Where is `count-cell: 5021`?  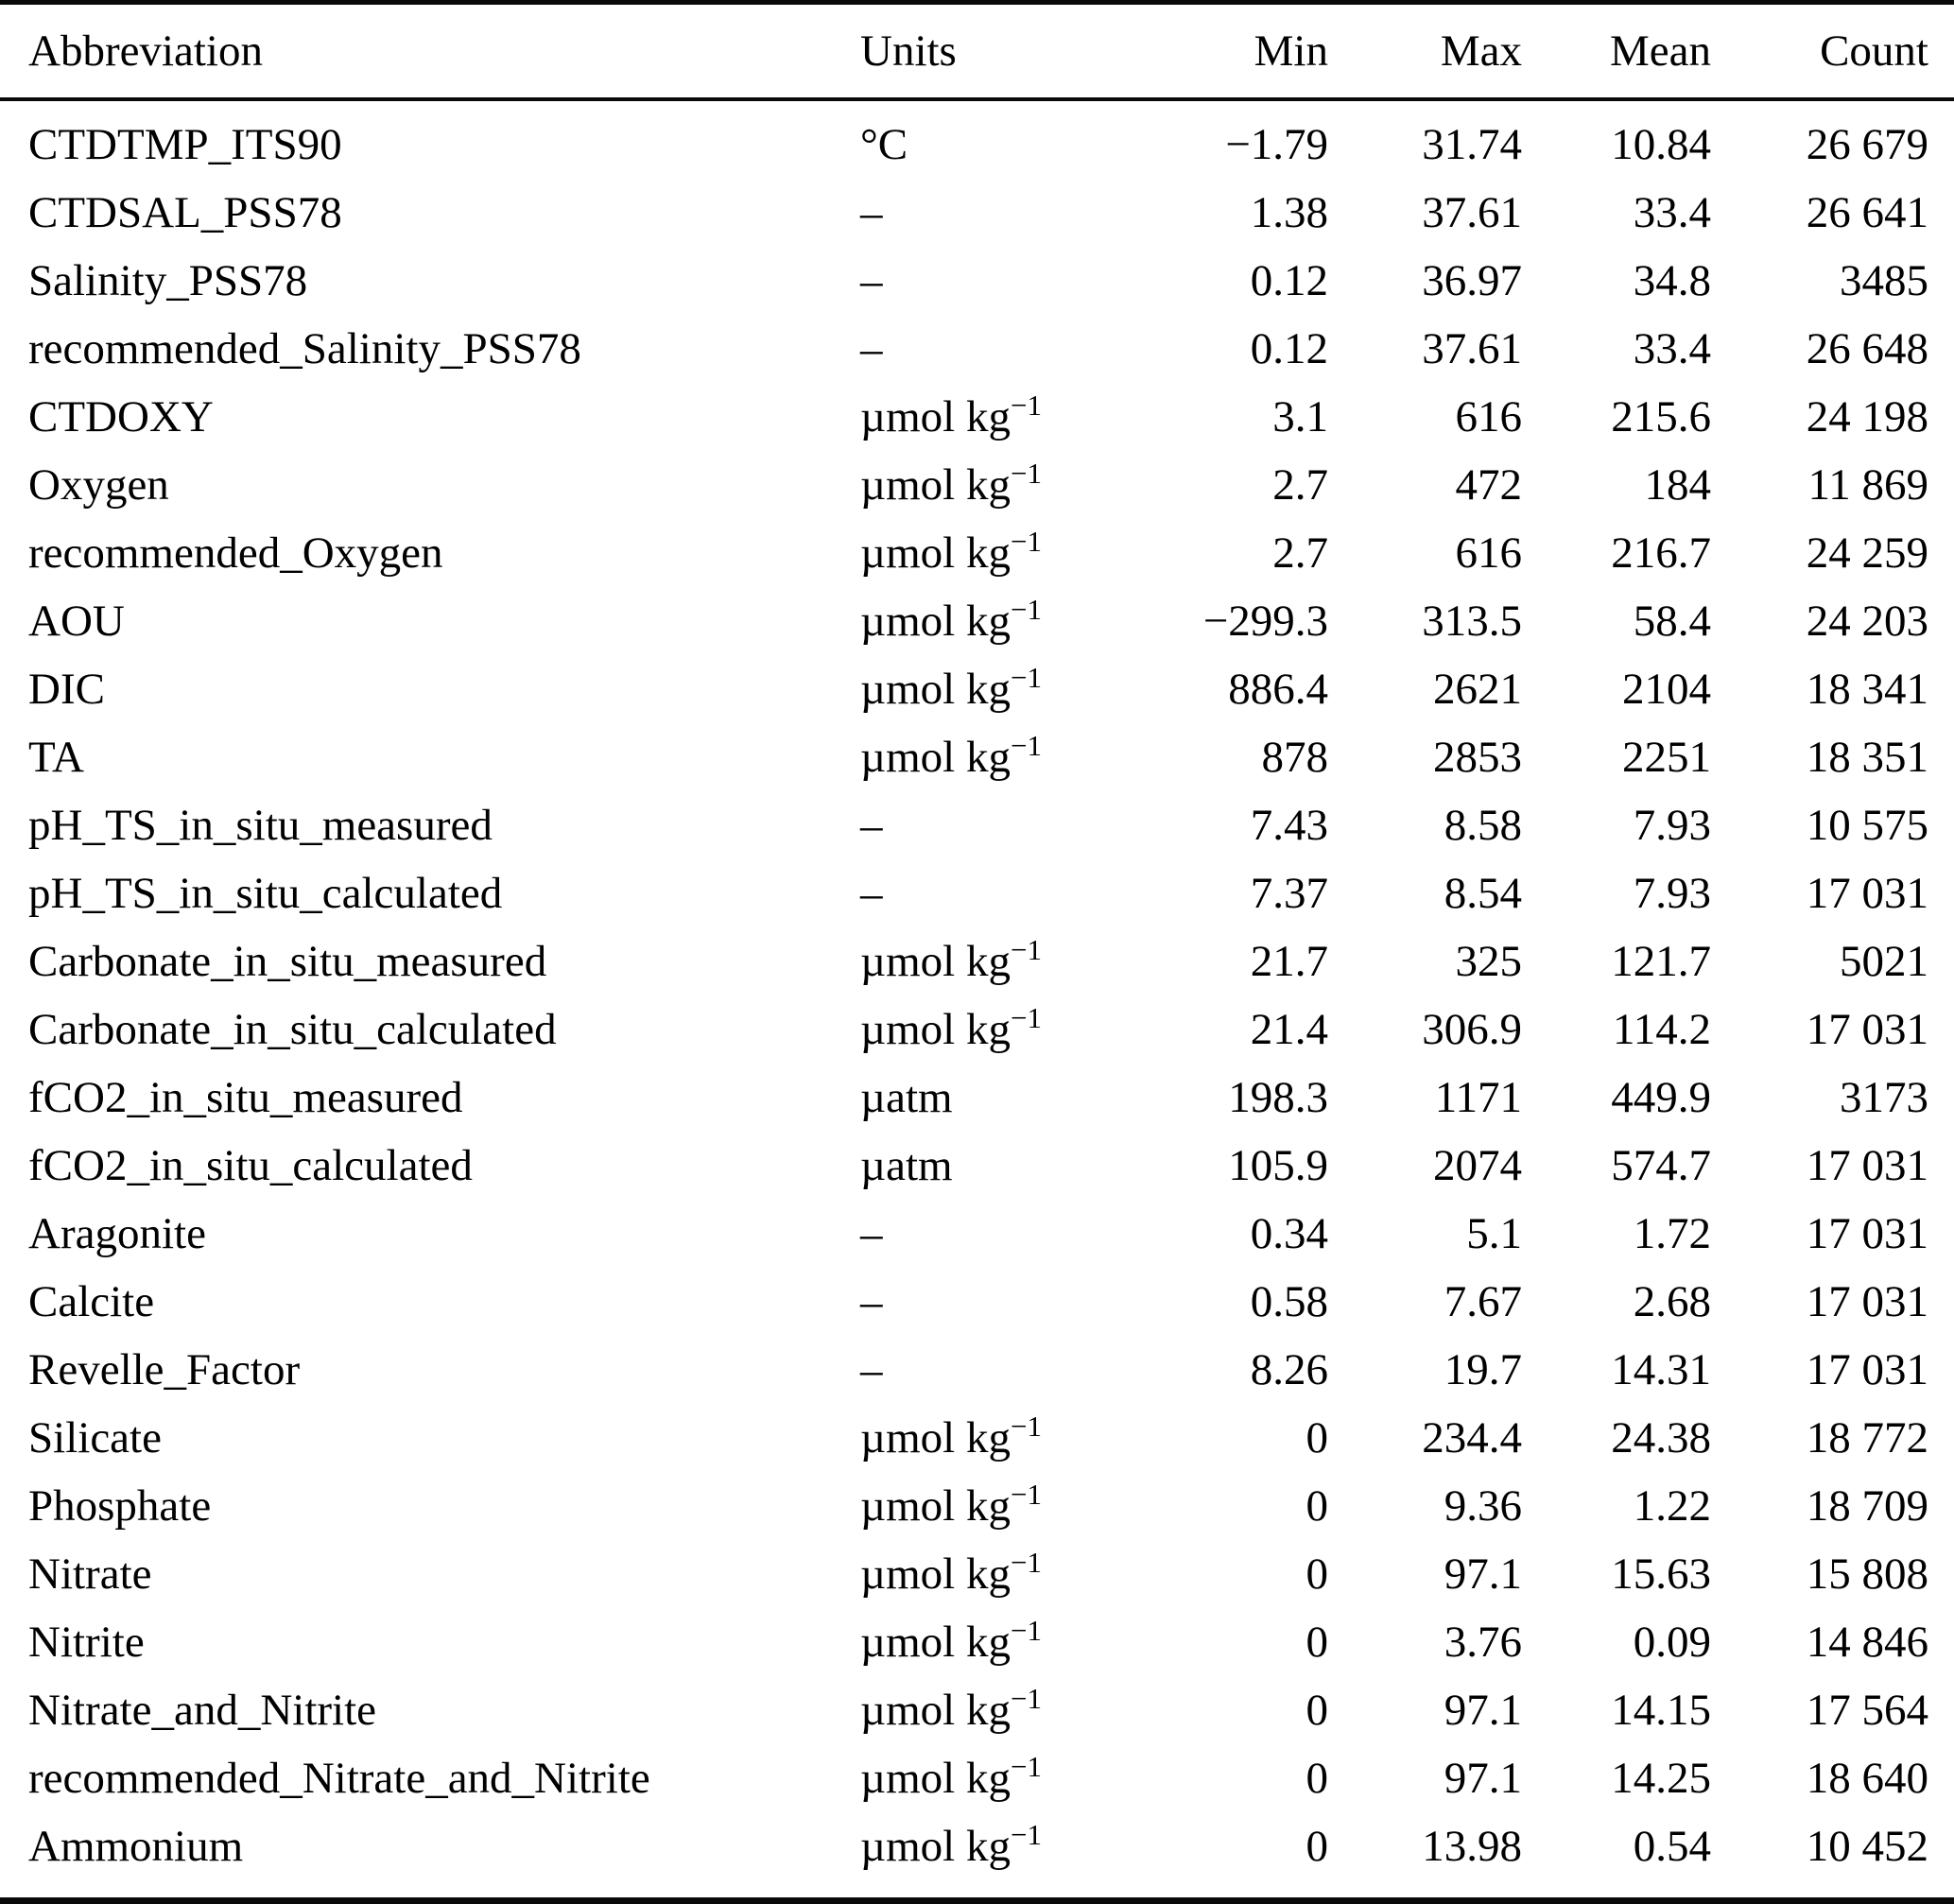
count-cell: 5021 is located at coordinates (1884, 962).